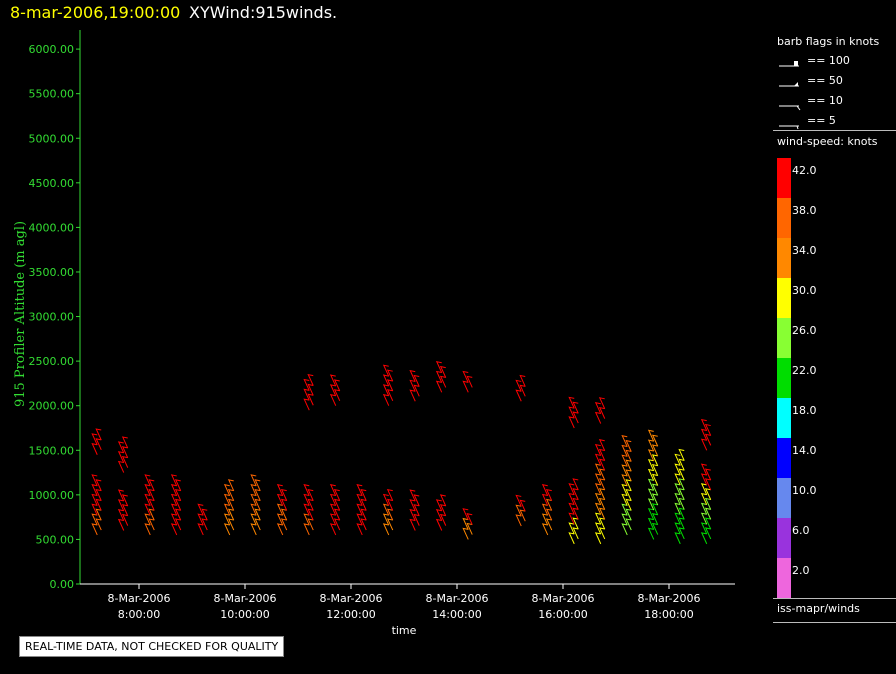 This screenshot has width=896, height=674. Describe the element at coordinates (804, 410) in the screenshot. I see `speed-scale-label: 18.0` at that location.